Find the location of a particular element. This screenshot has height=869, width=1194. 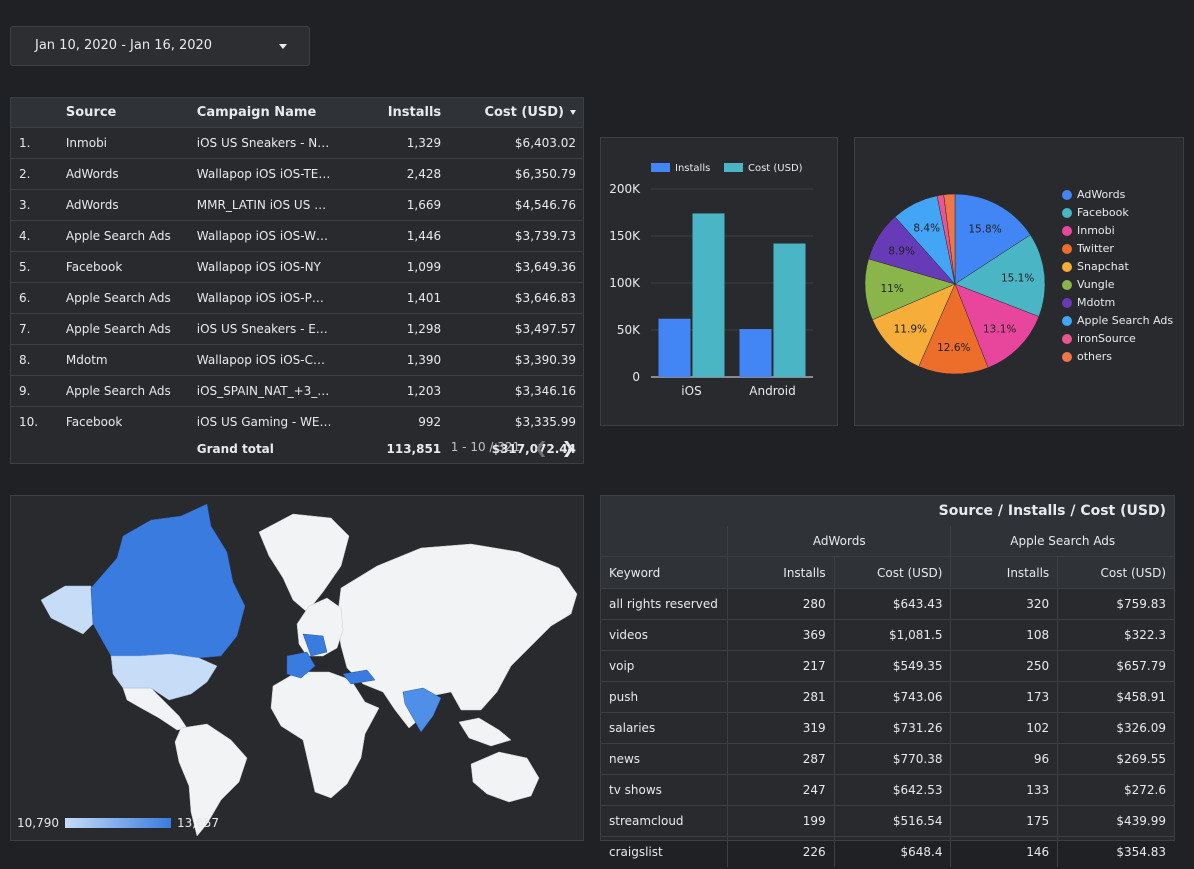

map-region-usa is located at coordinates (164, 677).